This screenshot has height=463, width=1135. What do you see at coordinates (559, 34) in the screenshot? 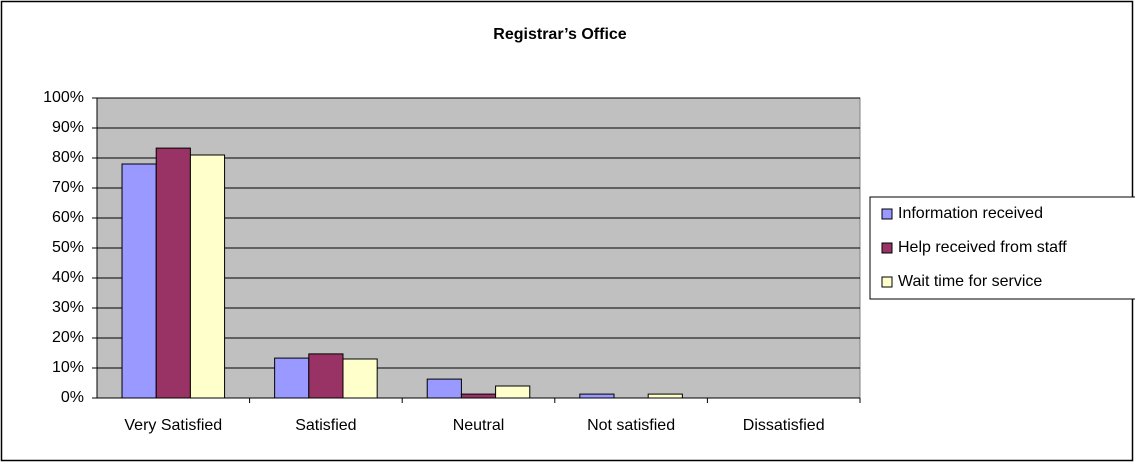
I see `chart-title: Registrar’s Office` at bounding box center [559, 34].